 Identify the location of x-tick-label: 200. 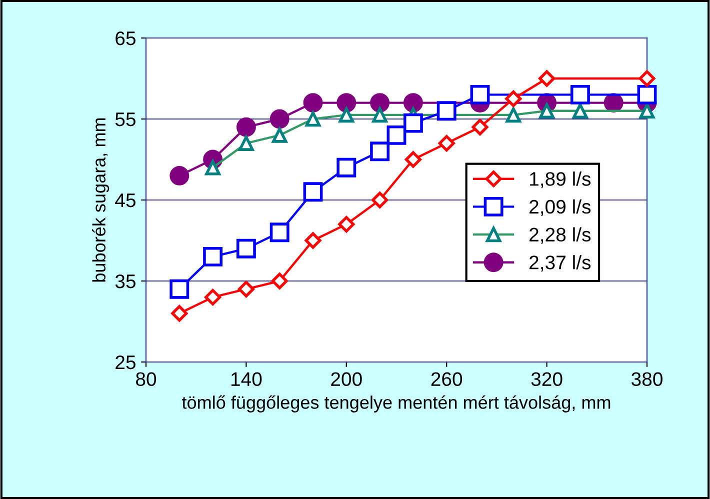
(346, 379).